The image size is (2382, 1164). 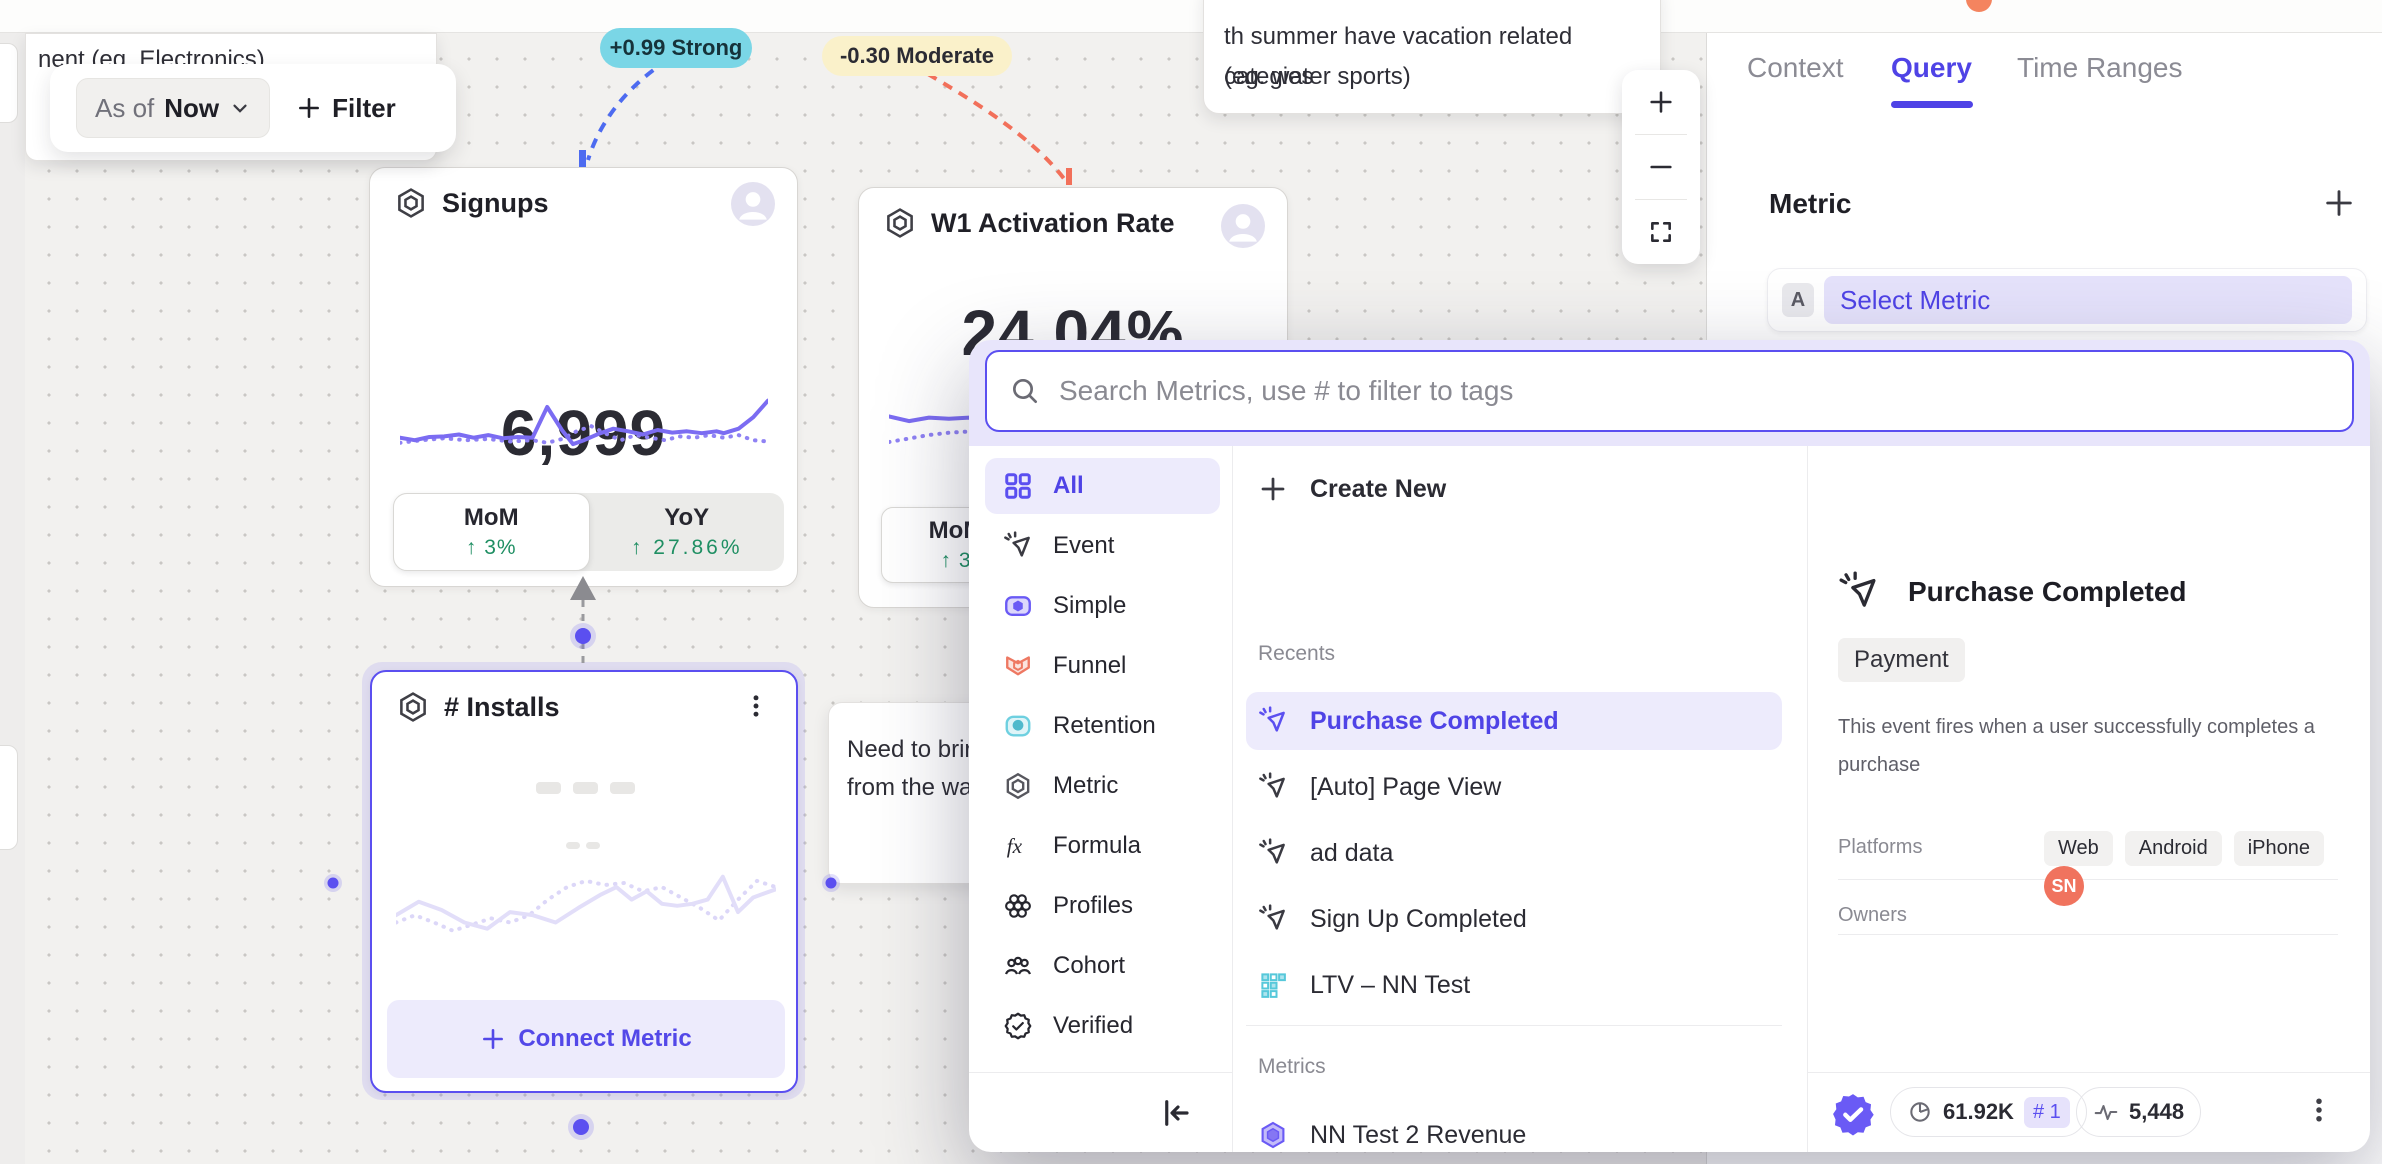 What do you see at coordinates (1661, 102) in the screenshot?
I see `zoom-in-button` at bounding box center [1661, 102].